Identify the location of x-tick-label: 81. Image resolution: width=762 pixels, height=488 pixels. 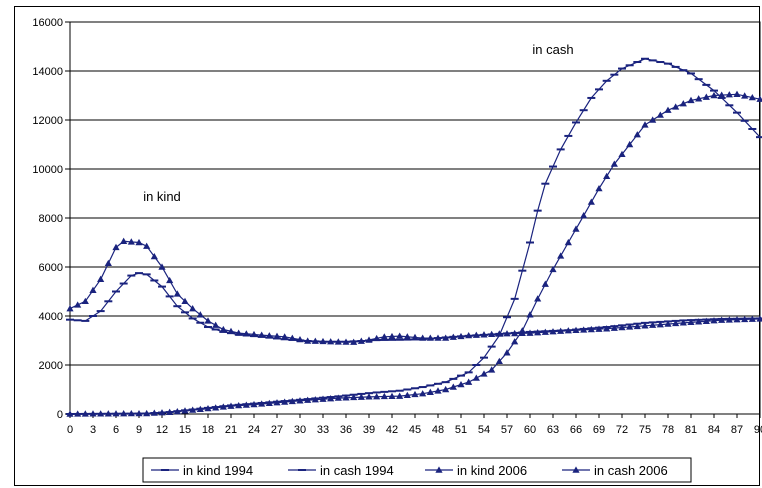
(691, 430).